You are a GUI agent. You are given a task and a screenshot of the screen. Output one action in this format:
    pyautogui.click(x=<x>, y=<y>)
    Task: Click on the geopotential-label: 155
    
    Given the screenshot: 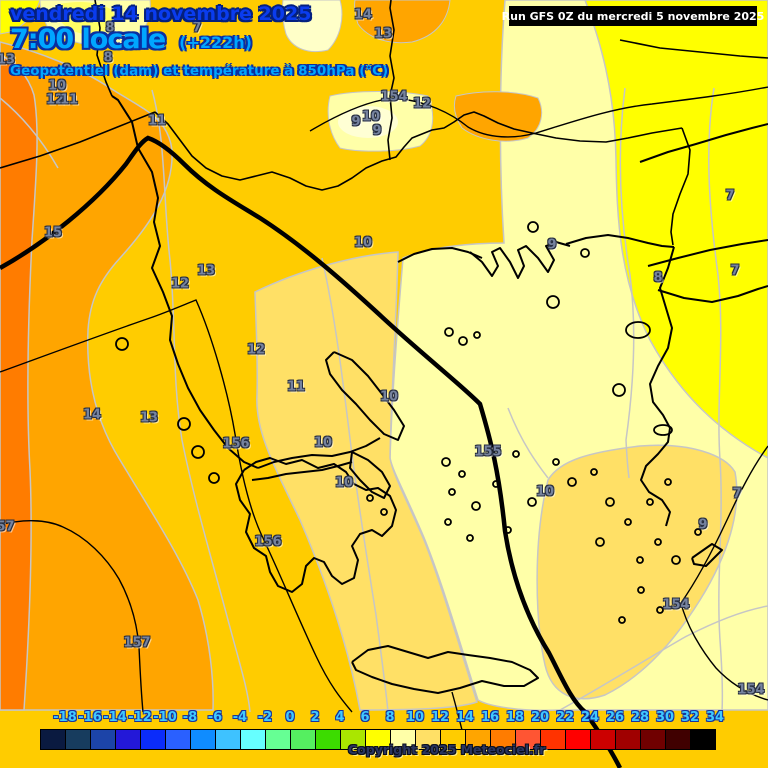 What is the action you would take?
    pyautogui.click(x=488, y=452)
    